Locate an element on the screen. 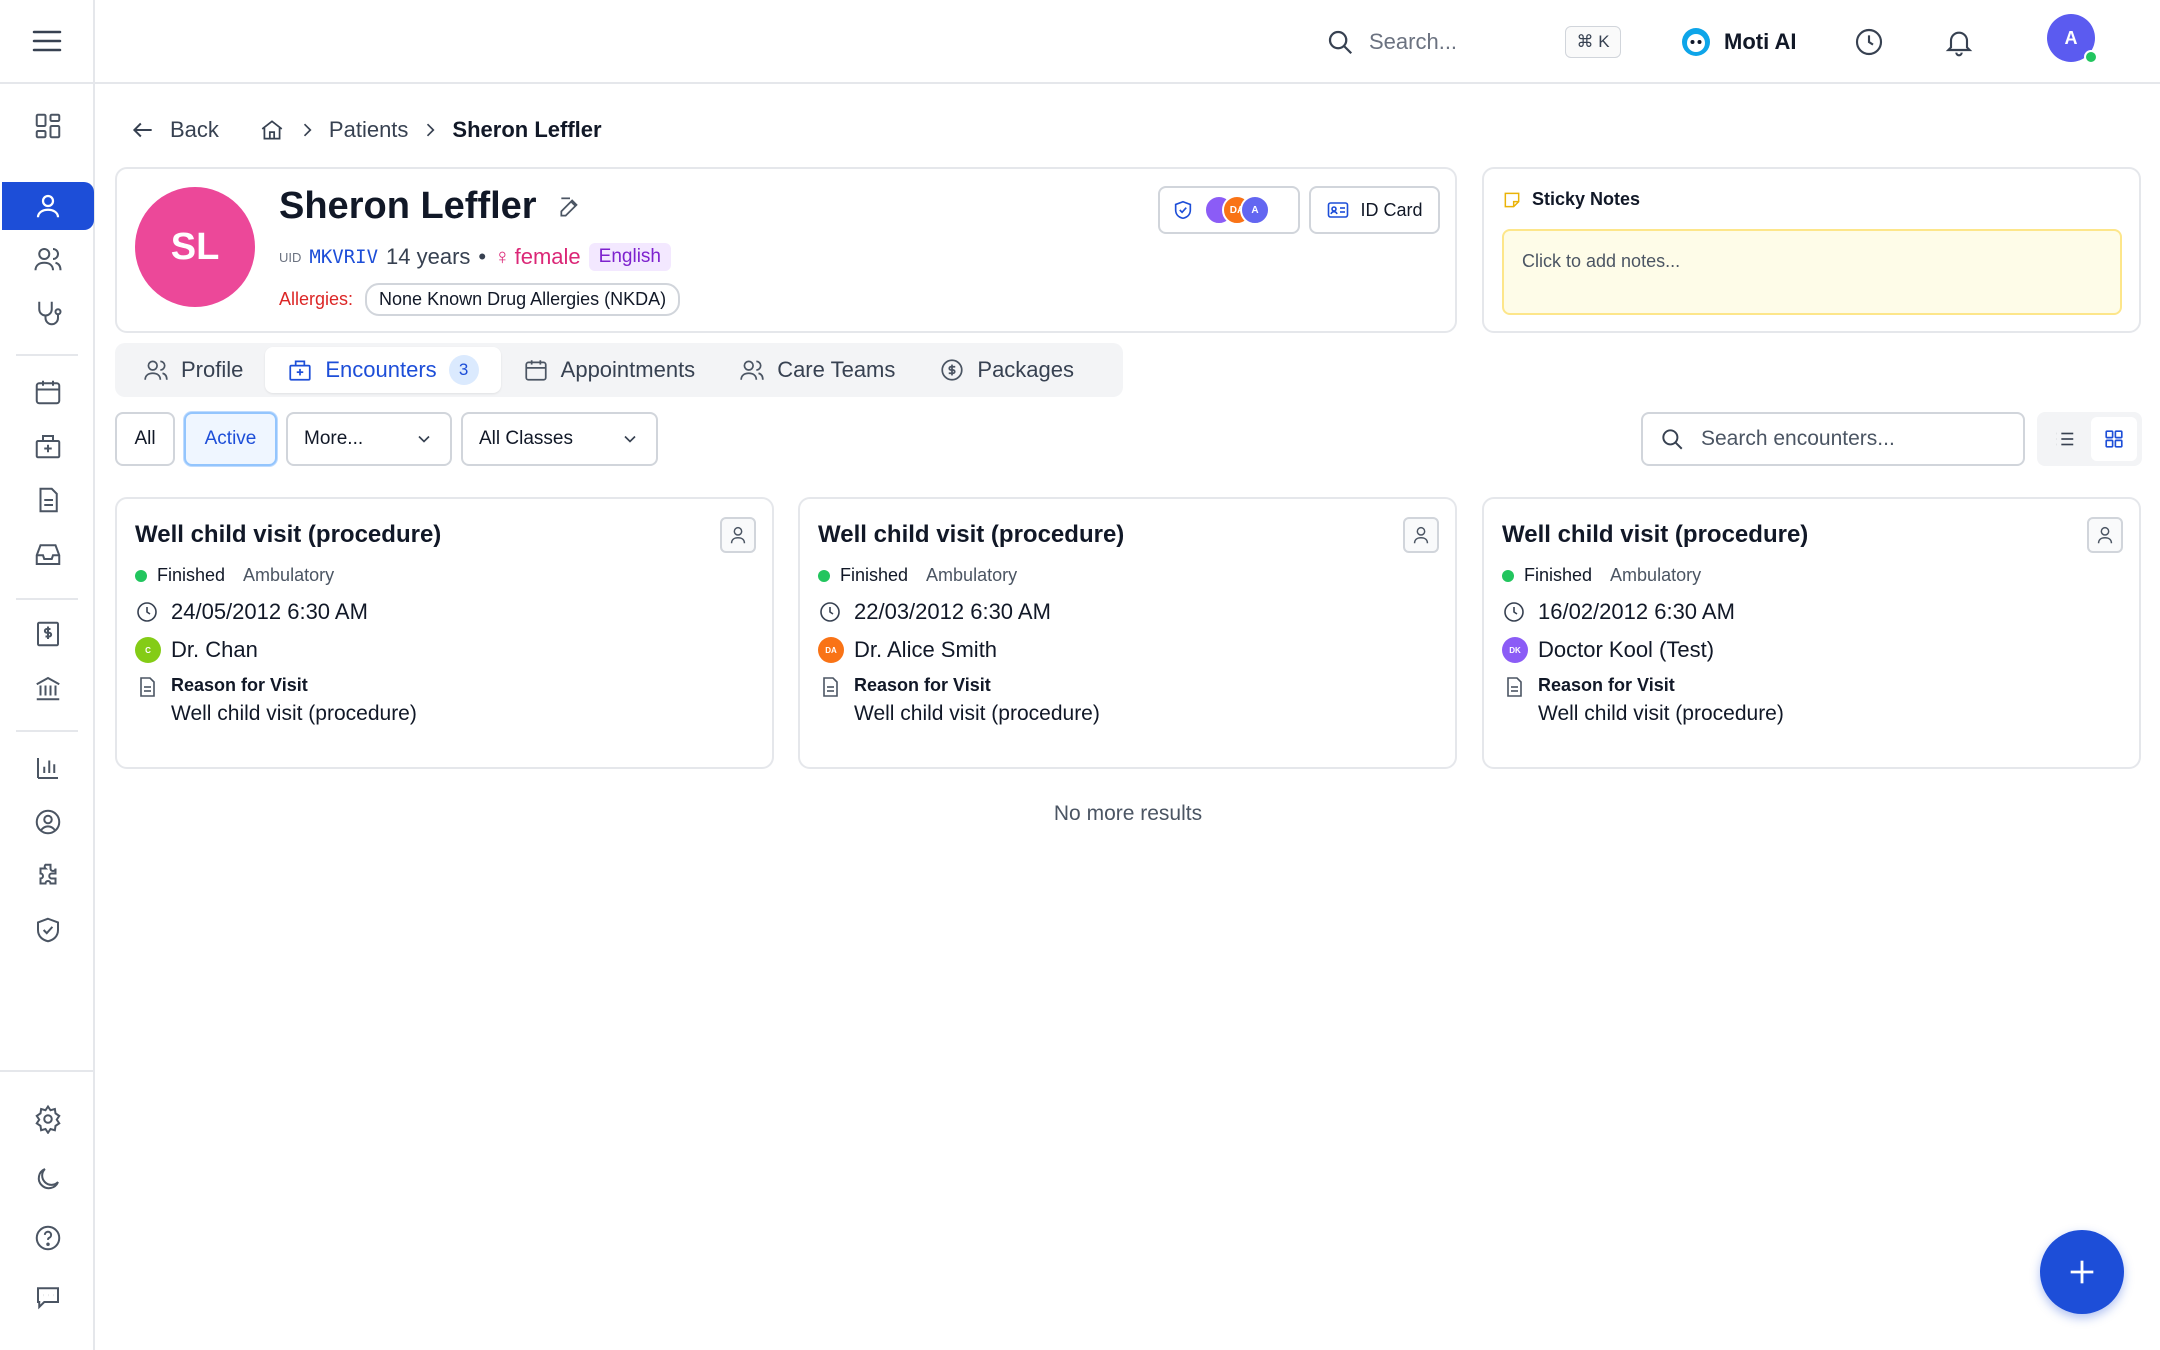 Image resolution: width=2160 pixels, height=1350 pixels. no-more-results: No more results is located at coordinates (1128, 813).